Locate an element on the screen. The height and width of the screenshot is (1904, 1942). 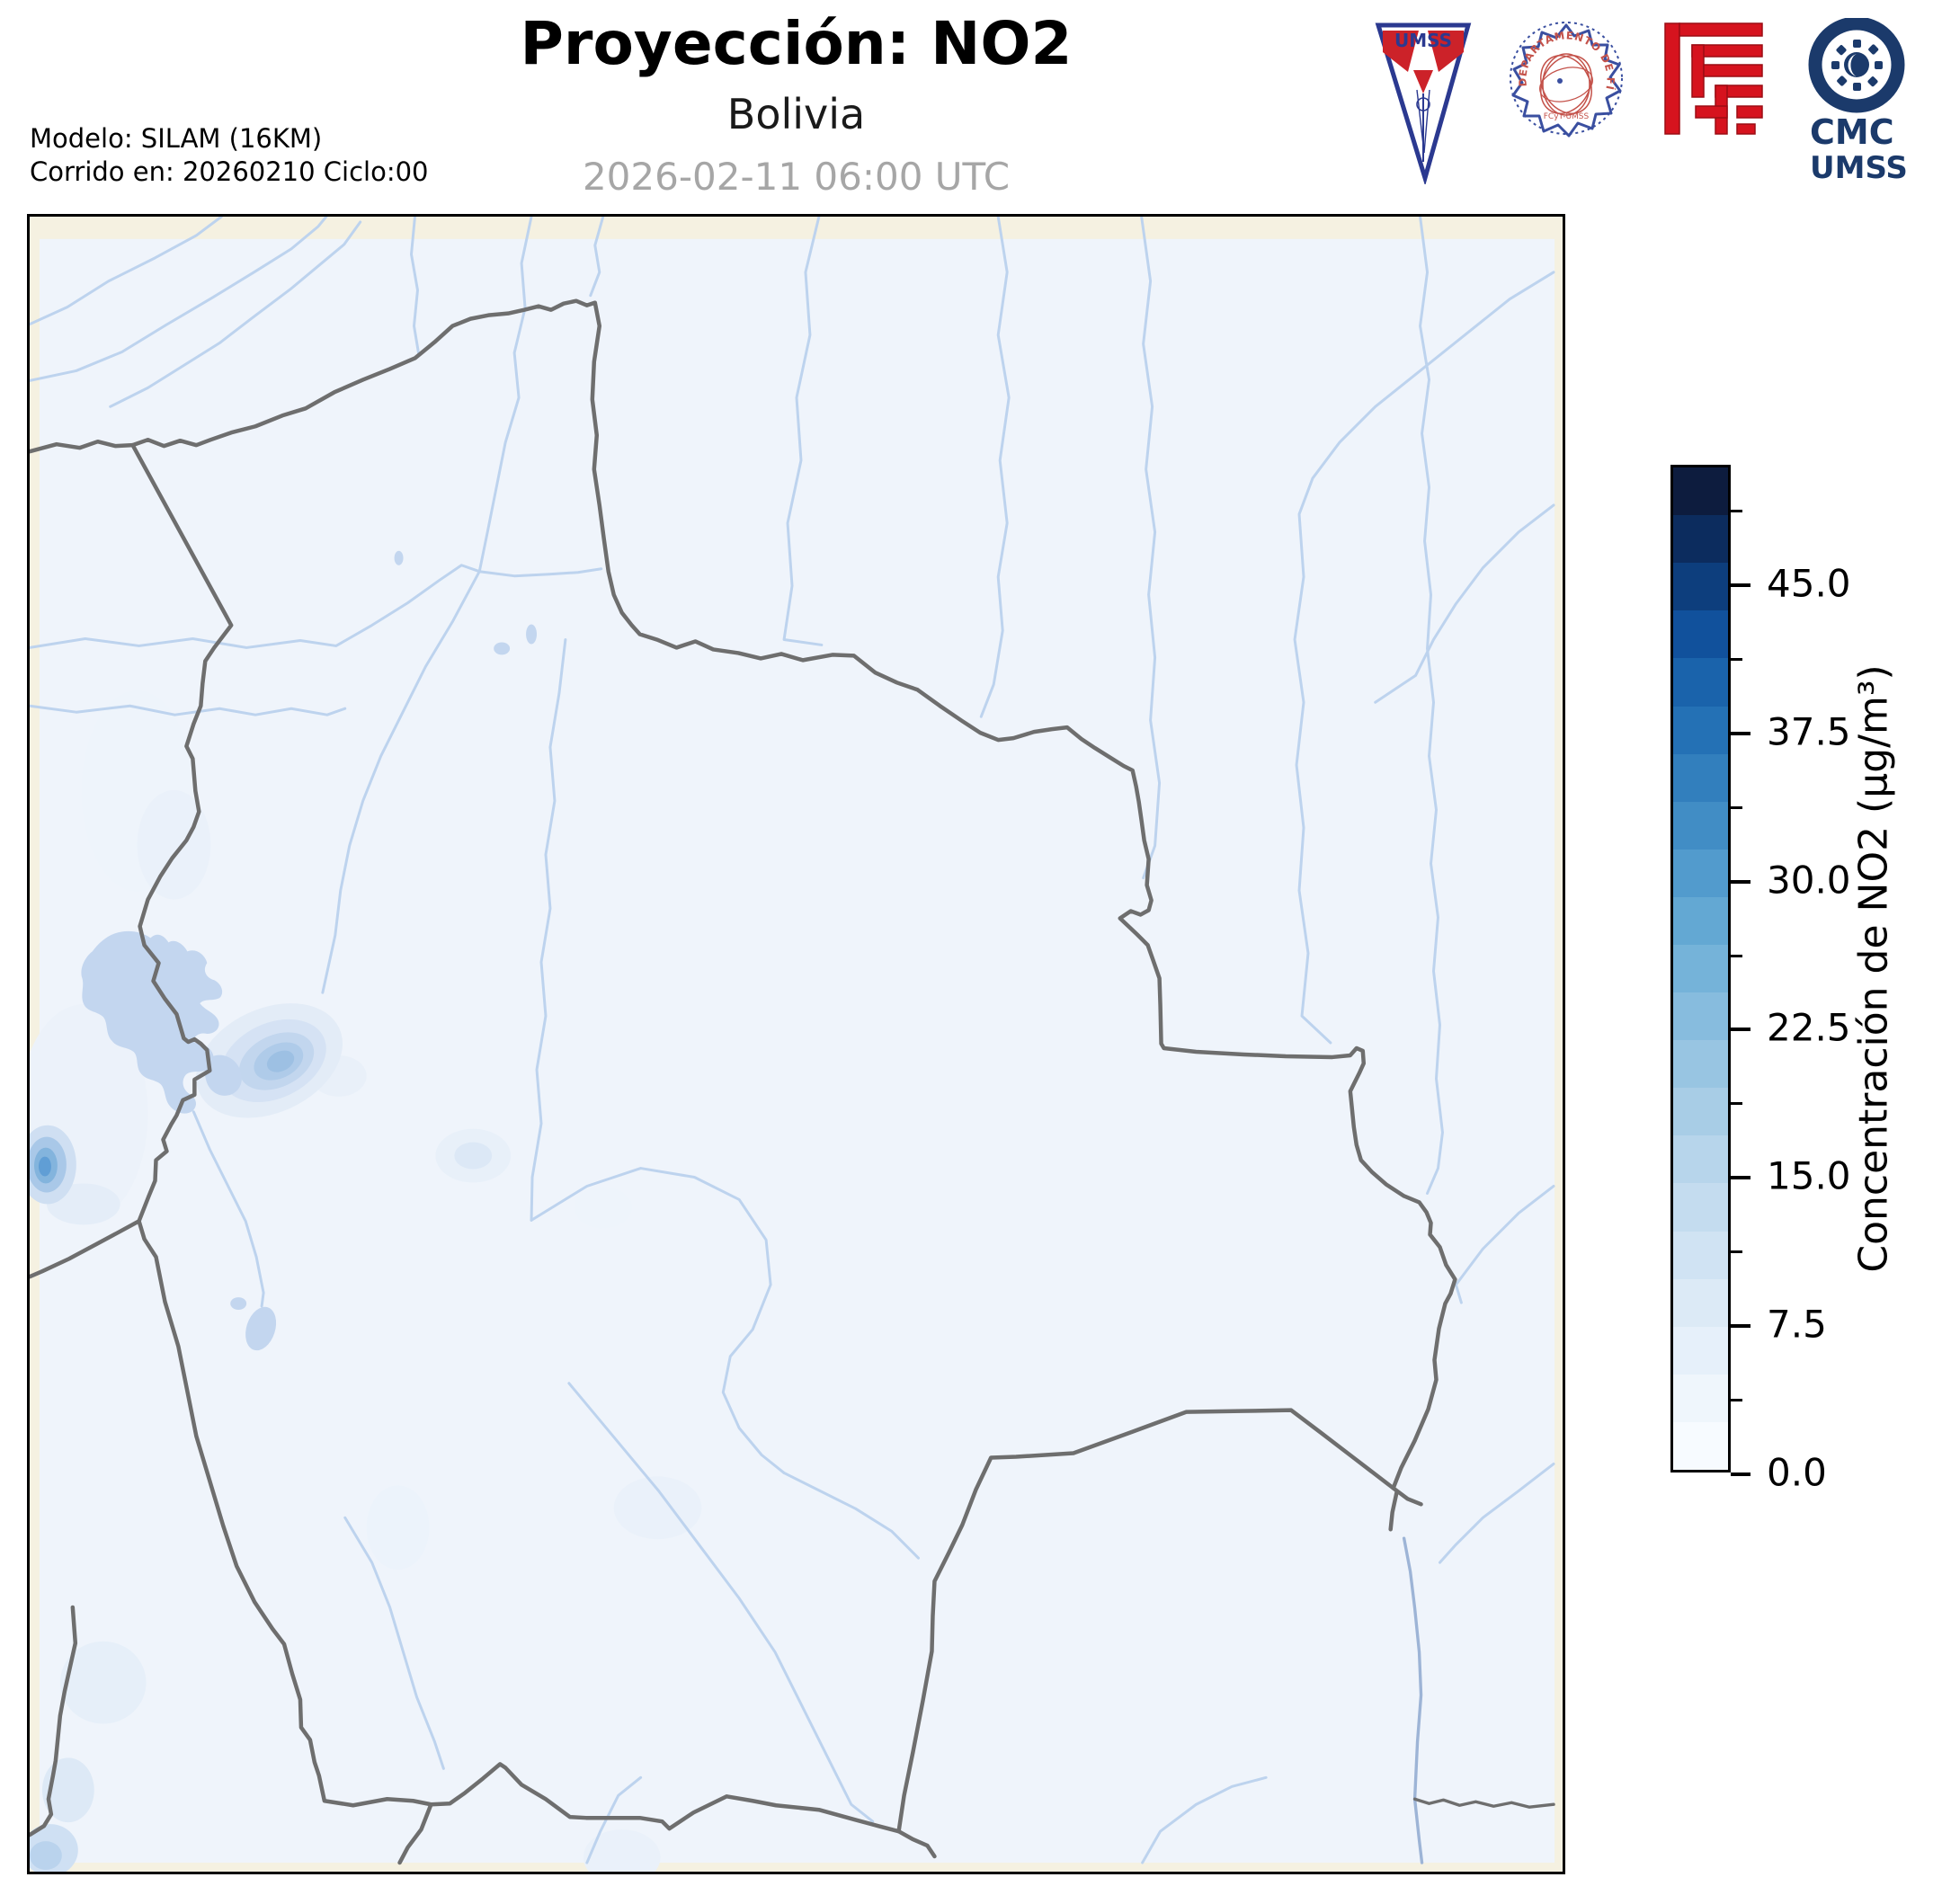
model-run: Corrido en: 20260210 Ciclo:00 is located at coordinates (229, 171).